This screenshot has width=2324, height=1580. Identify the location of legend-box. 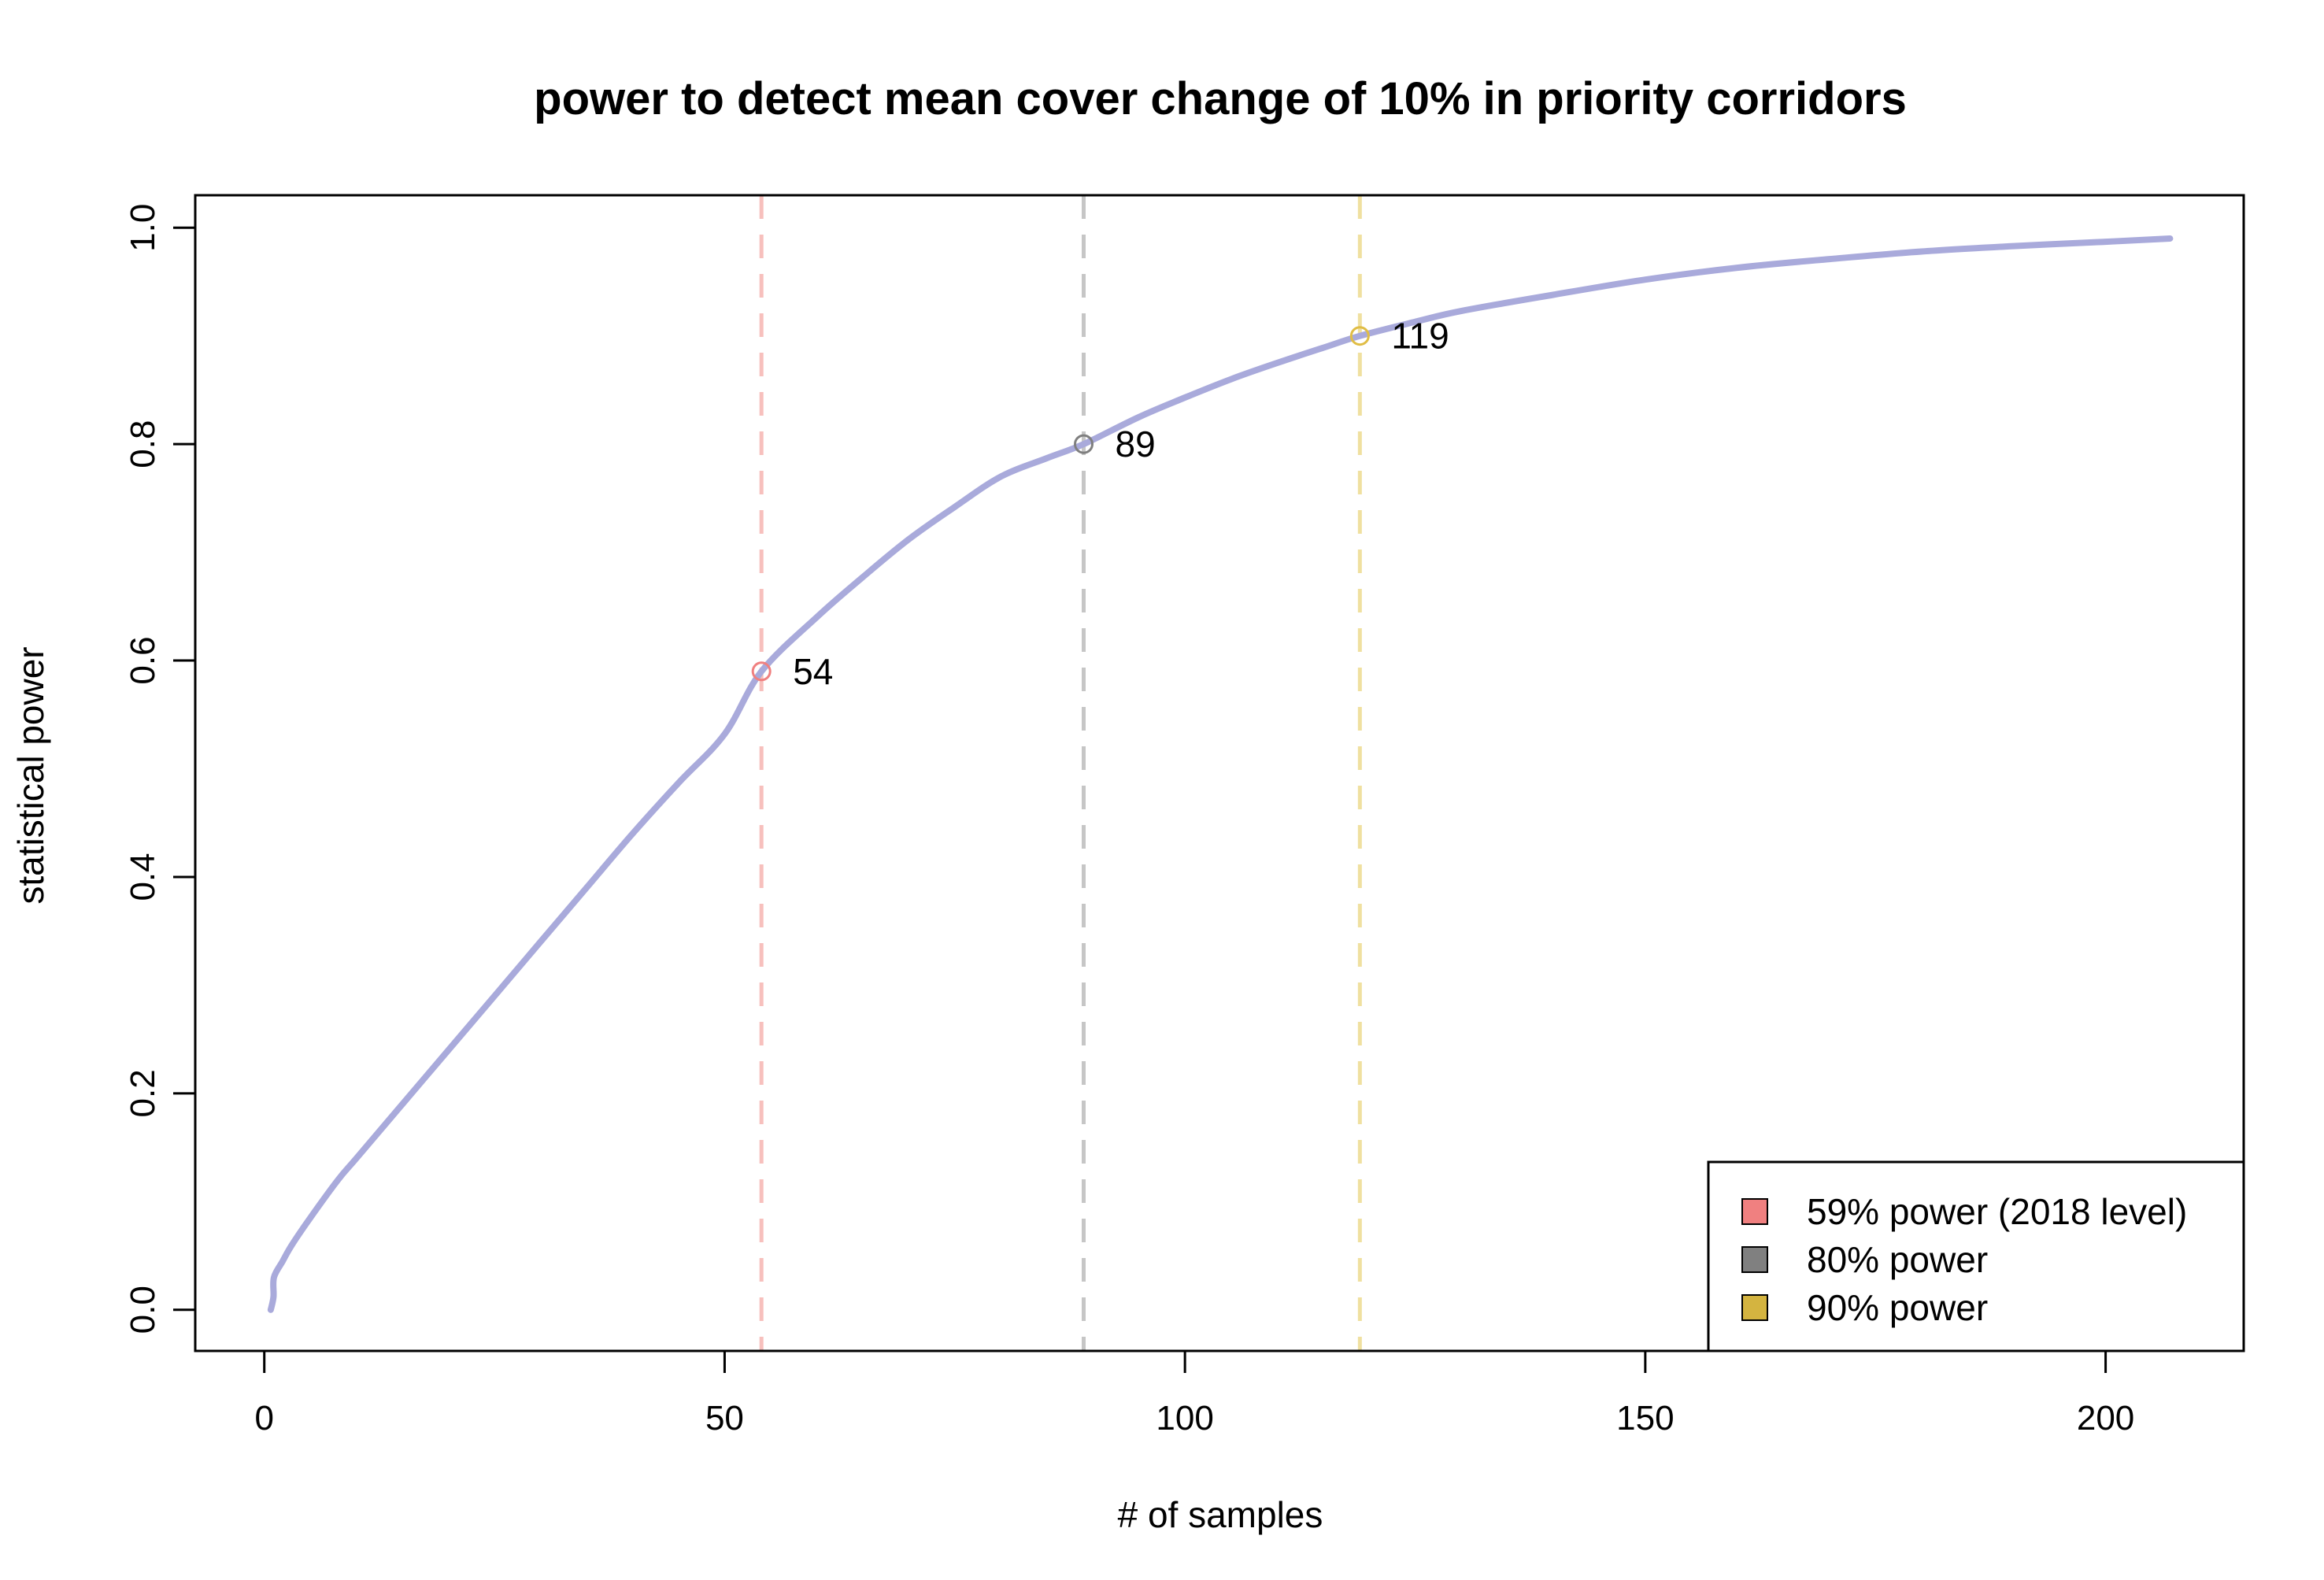
(1976, 1256).